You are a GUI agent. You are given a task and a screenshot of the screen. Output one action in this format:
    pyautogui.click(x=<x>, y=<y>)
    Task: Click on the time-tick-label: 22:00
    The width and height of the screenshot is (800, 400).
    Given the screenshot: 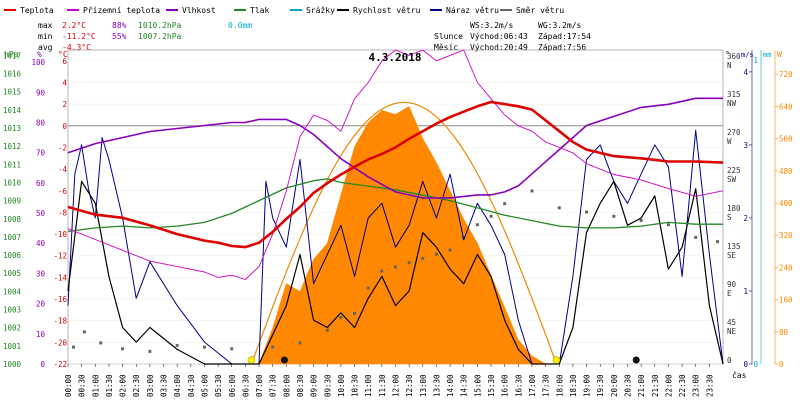 What is the action you would take?
    pyautogui.click(x=668, y=385)
    